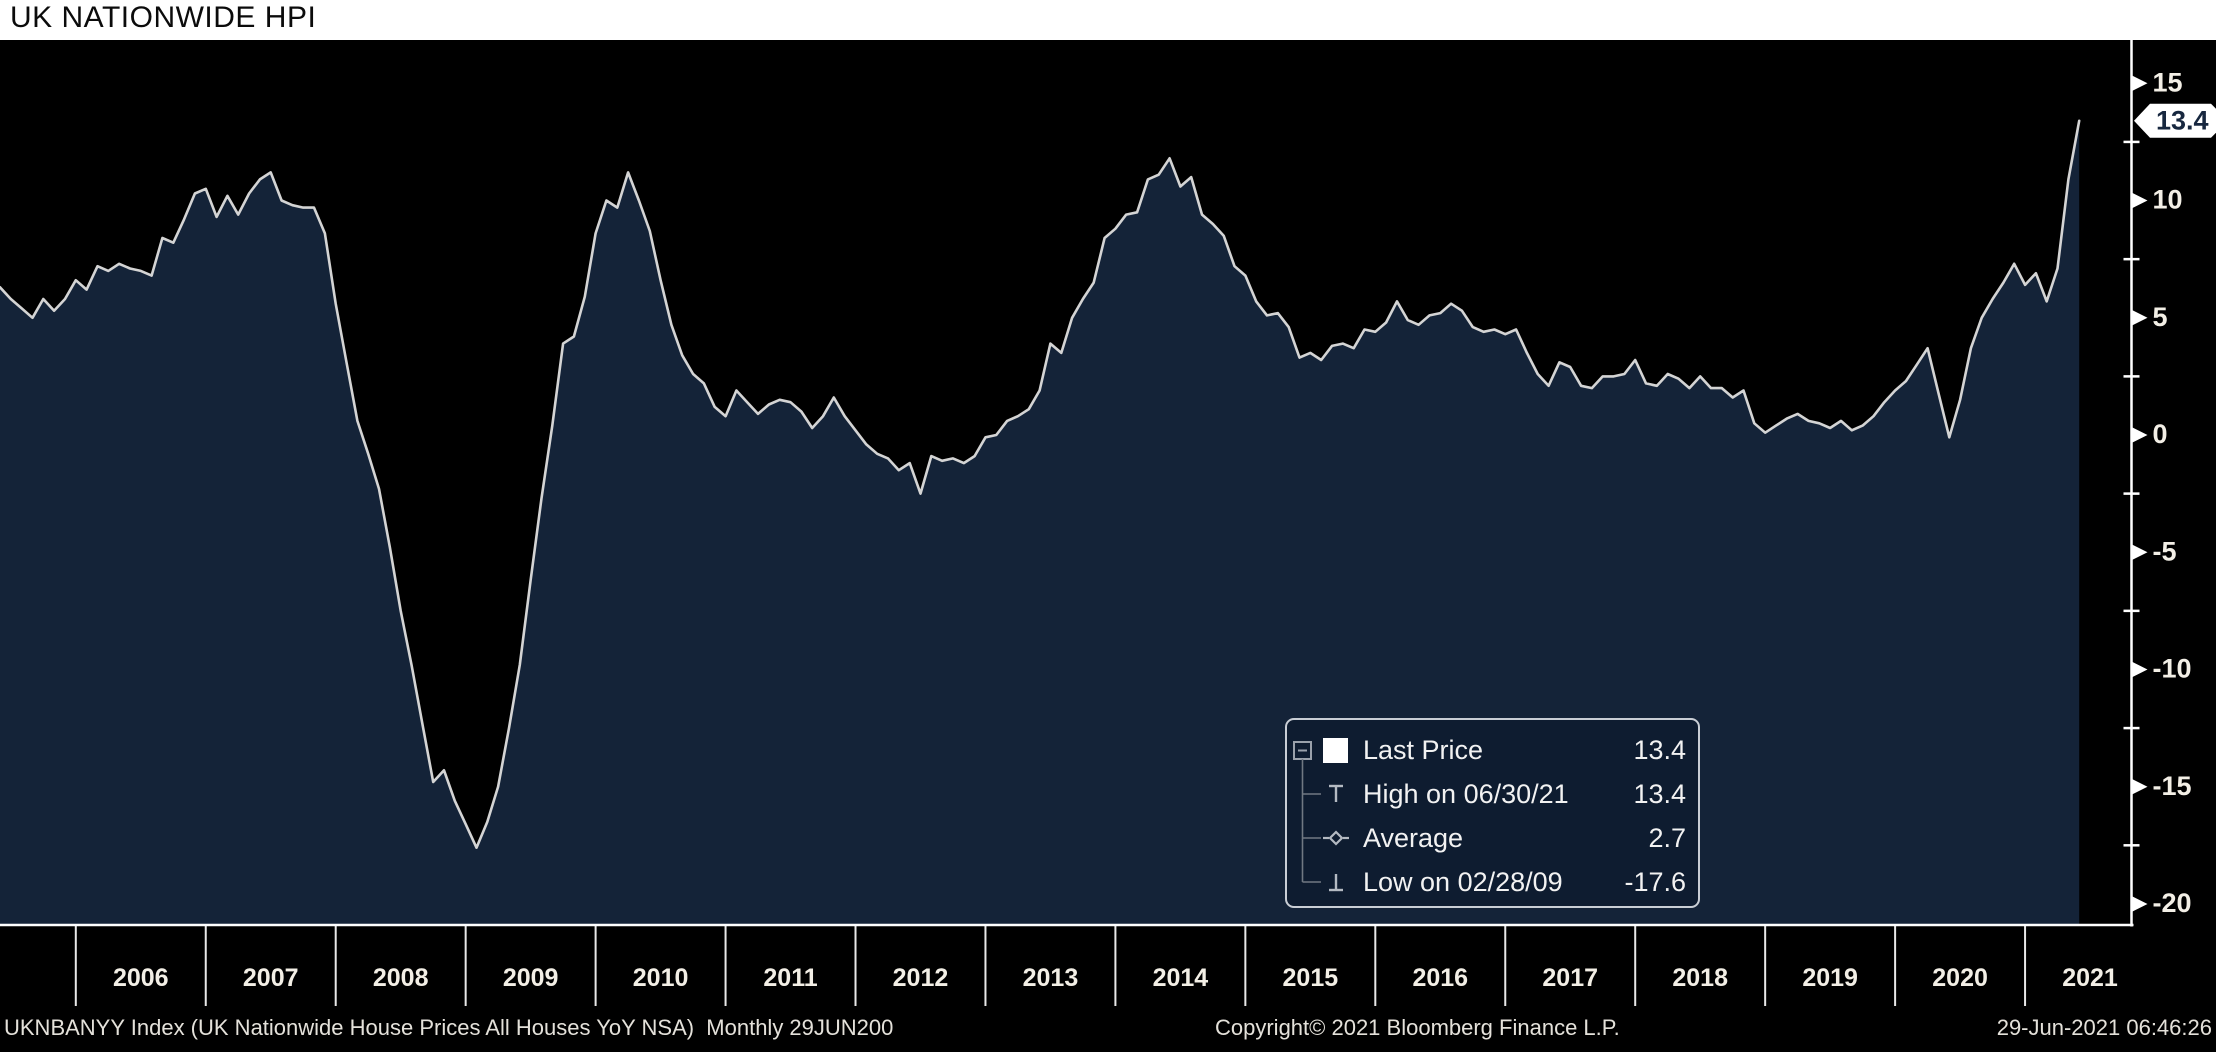 The width and height of the screenshot is (2216, 1052). What do you see at coordinates (2160, 434) in the screenshot?
I see `y-axis-label: 0` at bounding box center [2160, 434].